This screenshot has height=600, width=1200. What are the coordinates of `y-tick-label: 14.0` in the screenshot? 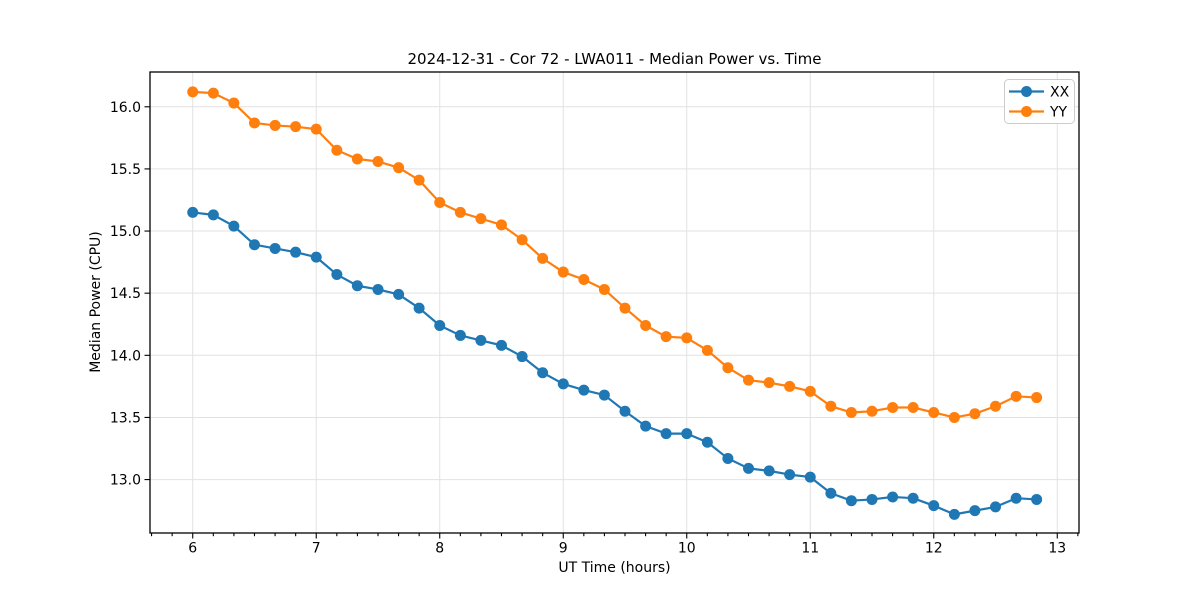 It's located at (125, 356).